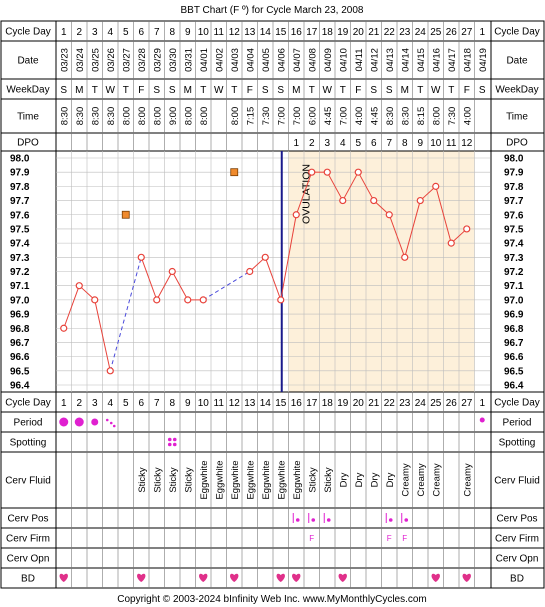 The height and width of the screenshot is (607, 545). Describe the element at coordinates (517, 539) in the screenshot. I see `row-label-cerv_firm-right: Cerv Firm` at that location.